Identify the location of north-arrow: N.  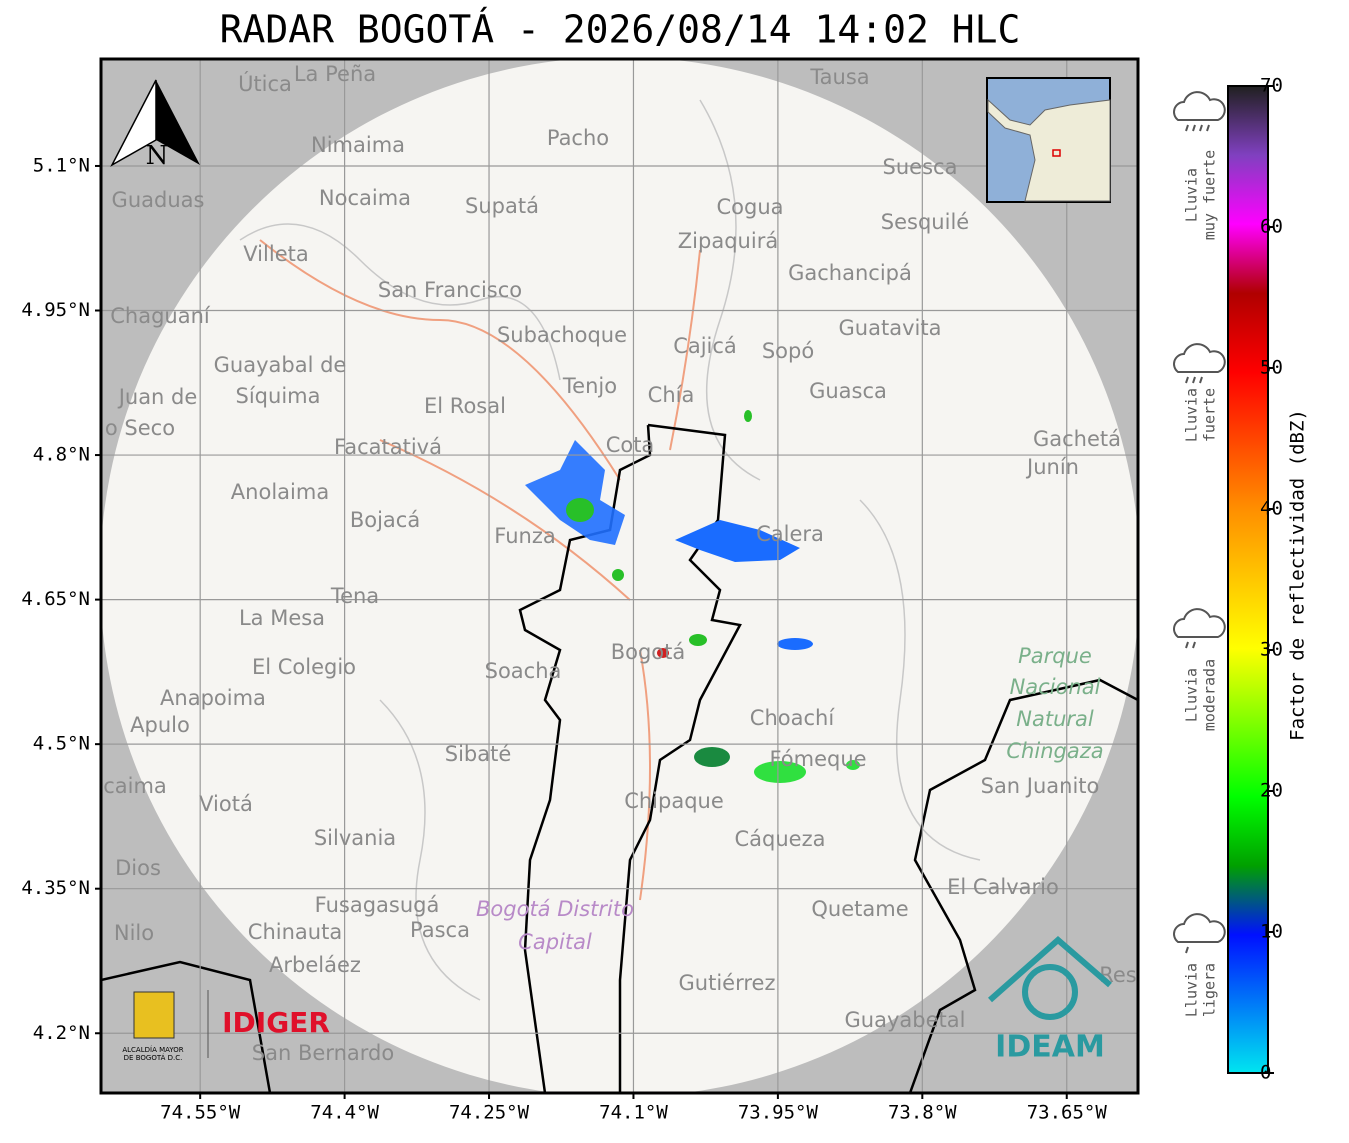
(155, 125).